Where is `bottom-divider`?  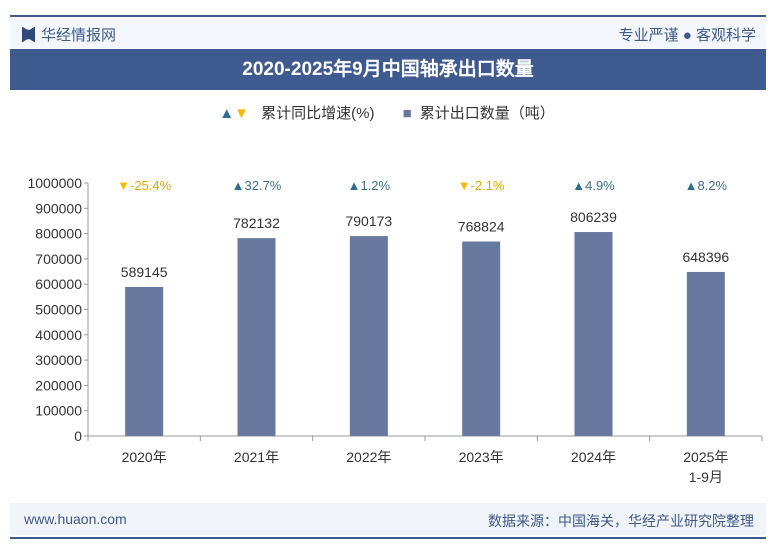 bottom-divider is located at coordinates (388, 538).